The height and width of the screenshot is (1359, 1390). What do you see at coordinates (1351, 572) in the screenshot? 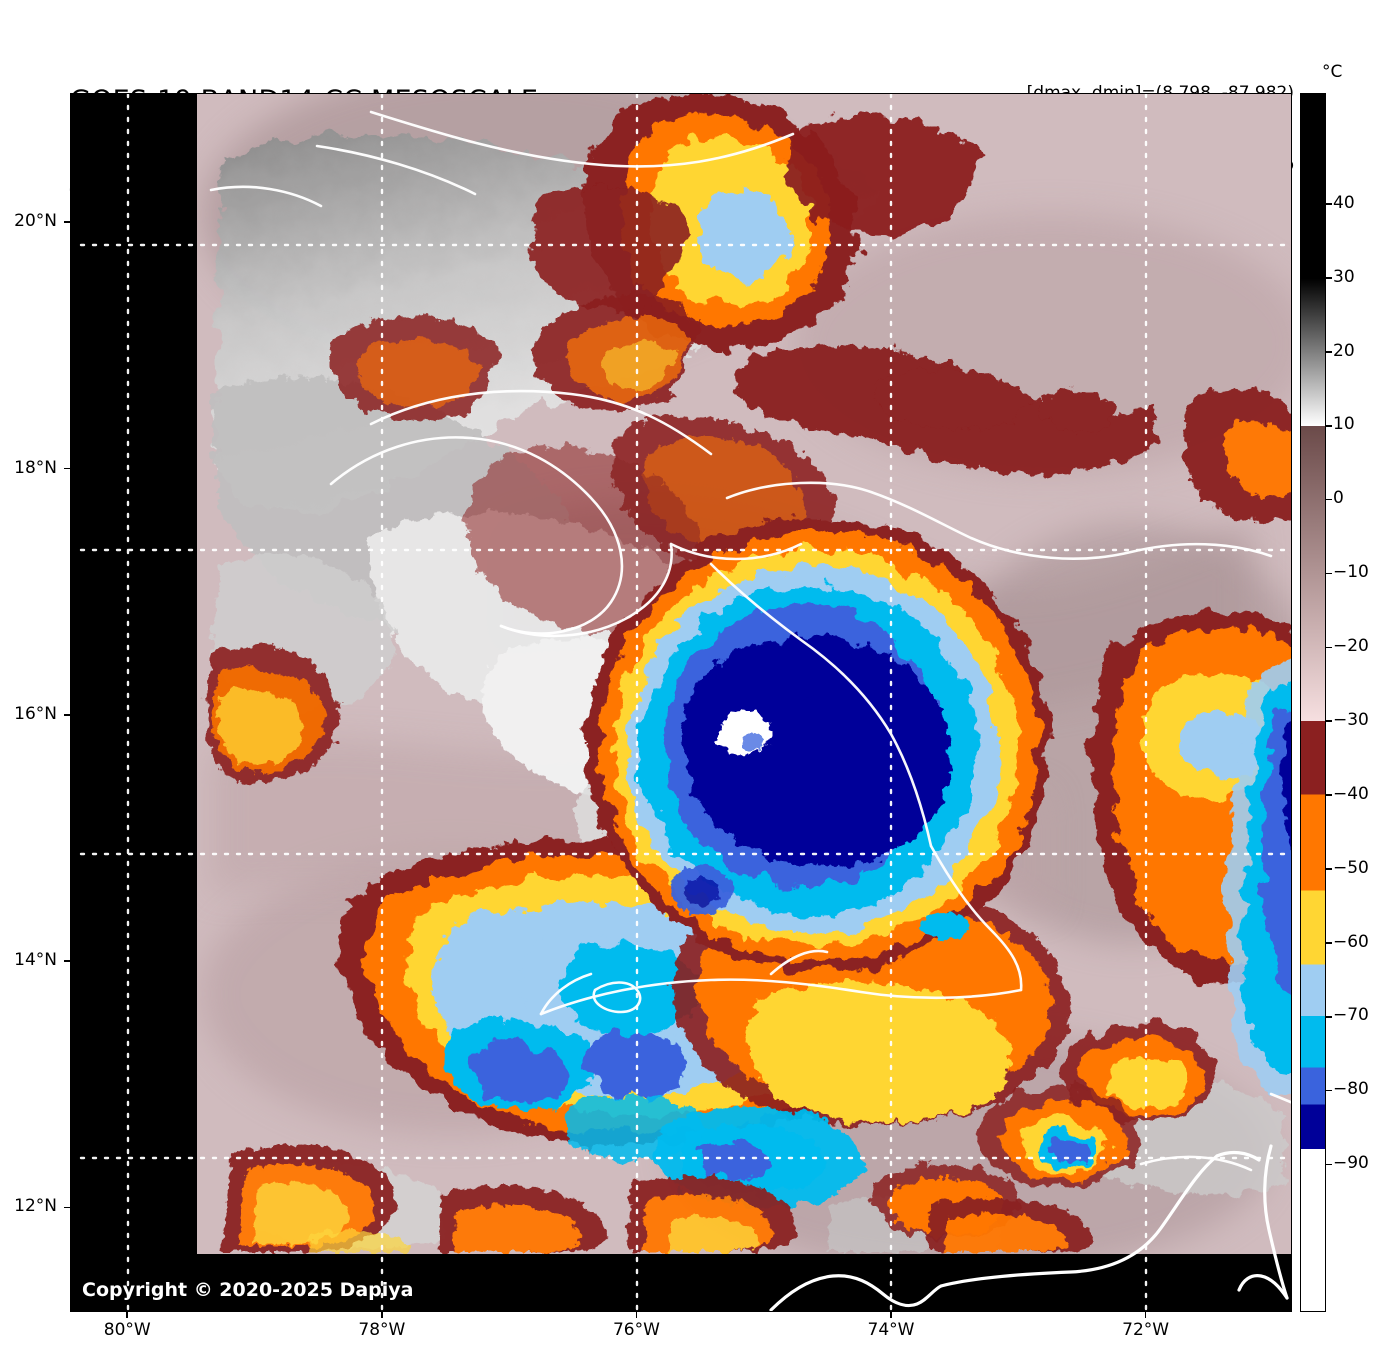
I see `colorbar-tick-label: −10` at bounding box center [1351, 572].